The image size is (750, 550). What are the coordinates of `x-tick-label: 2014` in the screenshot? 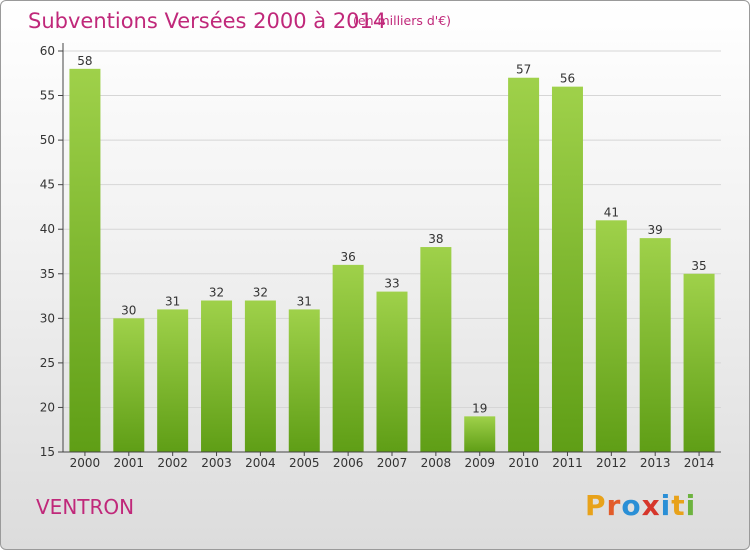 It's located at (699, 463).